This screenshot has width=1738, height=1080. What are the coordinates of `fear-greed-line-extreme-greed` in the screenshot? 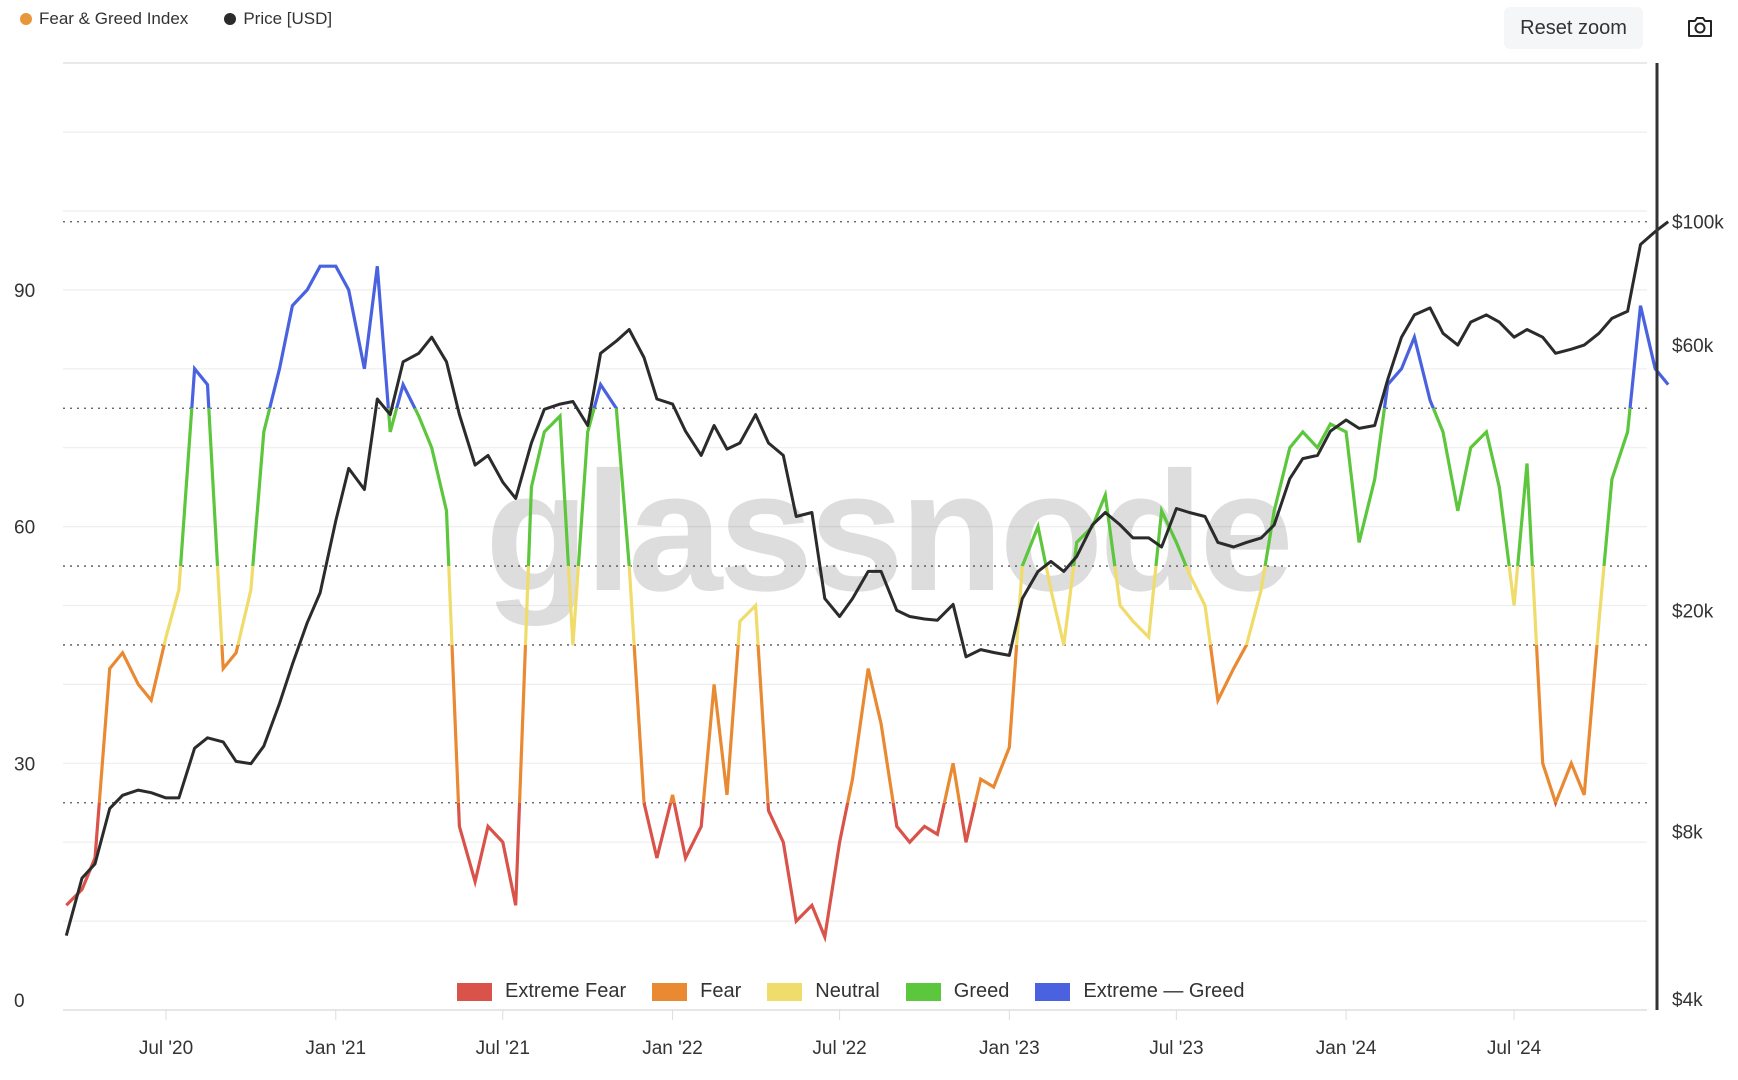 It's located at (930, 336).